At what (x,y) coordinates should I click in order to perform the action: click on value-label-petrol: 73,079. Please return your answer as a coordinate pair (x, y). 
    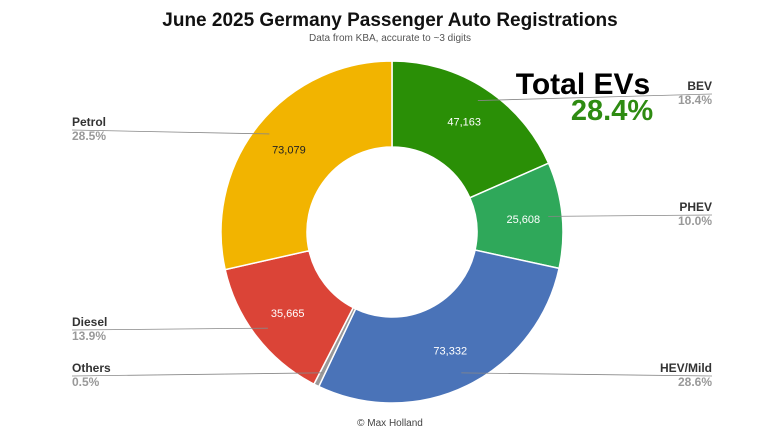
    Looking at the image, I should click on (289, 151).